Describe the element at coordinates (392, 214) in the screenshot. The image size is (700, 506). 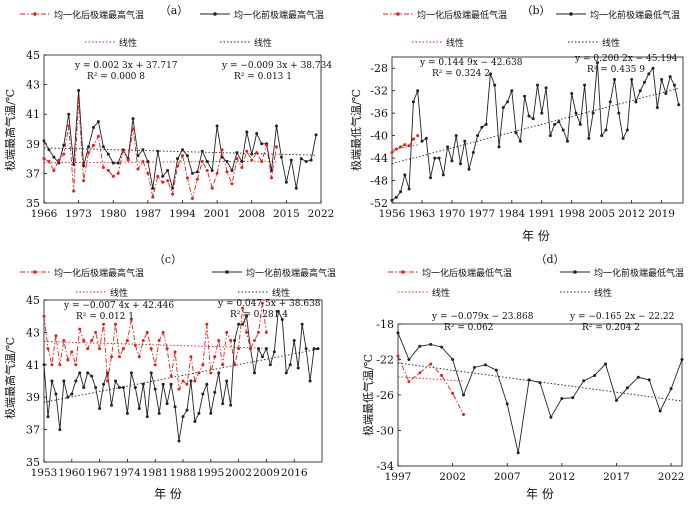
I see `x-tick-label: 1956` at that location.